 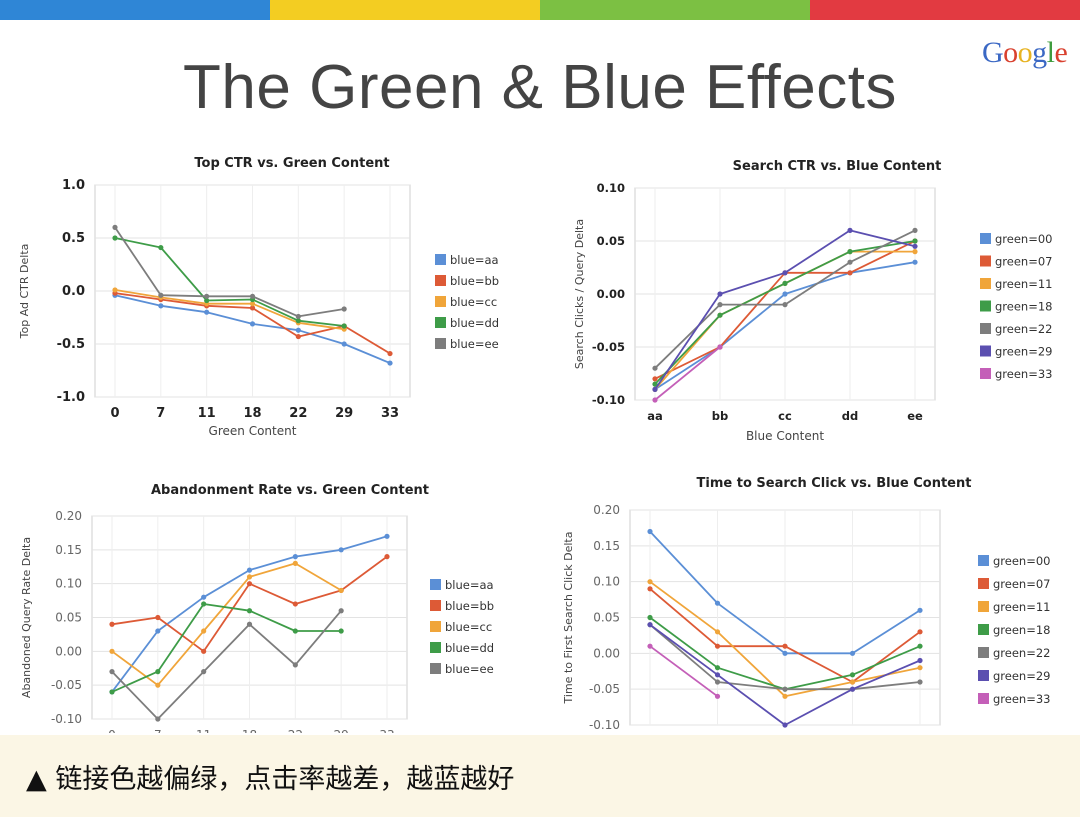 What do you see at coordinates (568, 618) in the screenshot?
I see `y-axis-label: Time to First Search Click Delta` at bounding box center [568, 618].